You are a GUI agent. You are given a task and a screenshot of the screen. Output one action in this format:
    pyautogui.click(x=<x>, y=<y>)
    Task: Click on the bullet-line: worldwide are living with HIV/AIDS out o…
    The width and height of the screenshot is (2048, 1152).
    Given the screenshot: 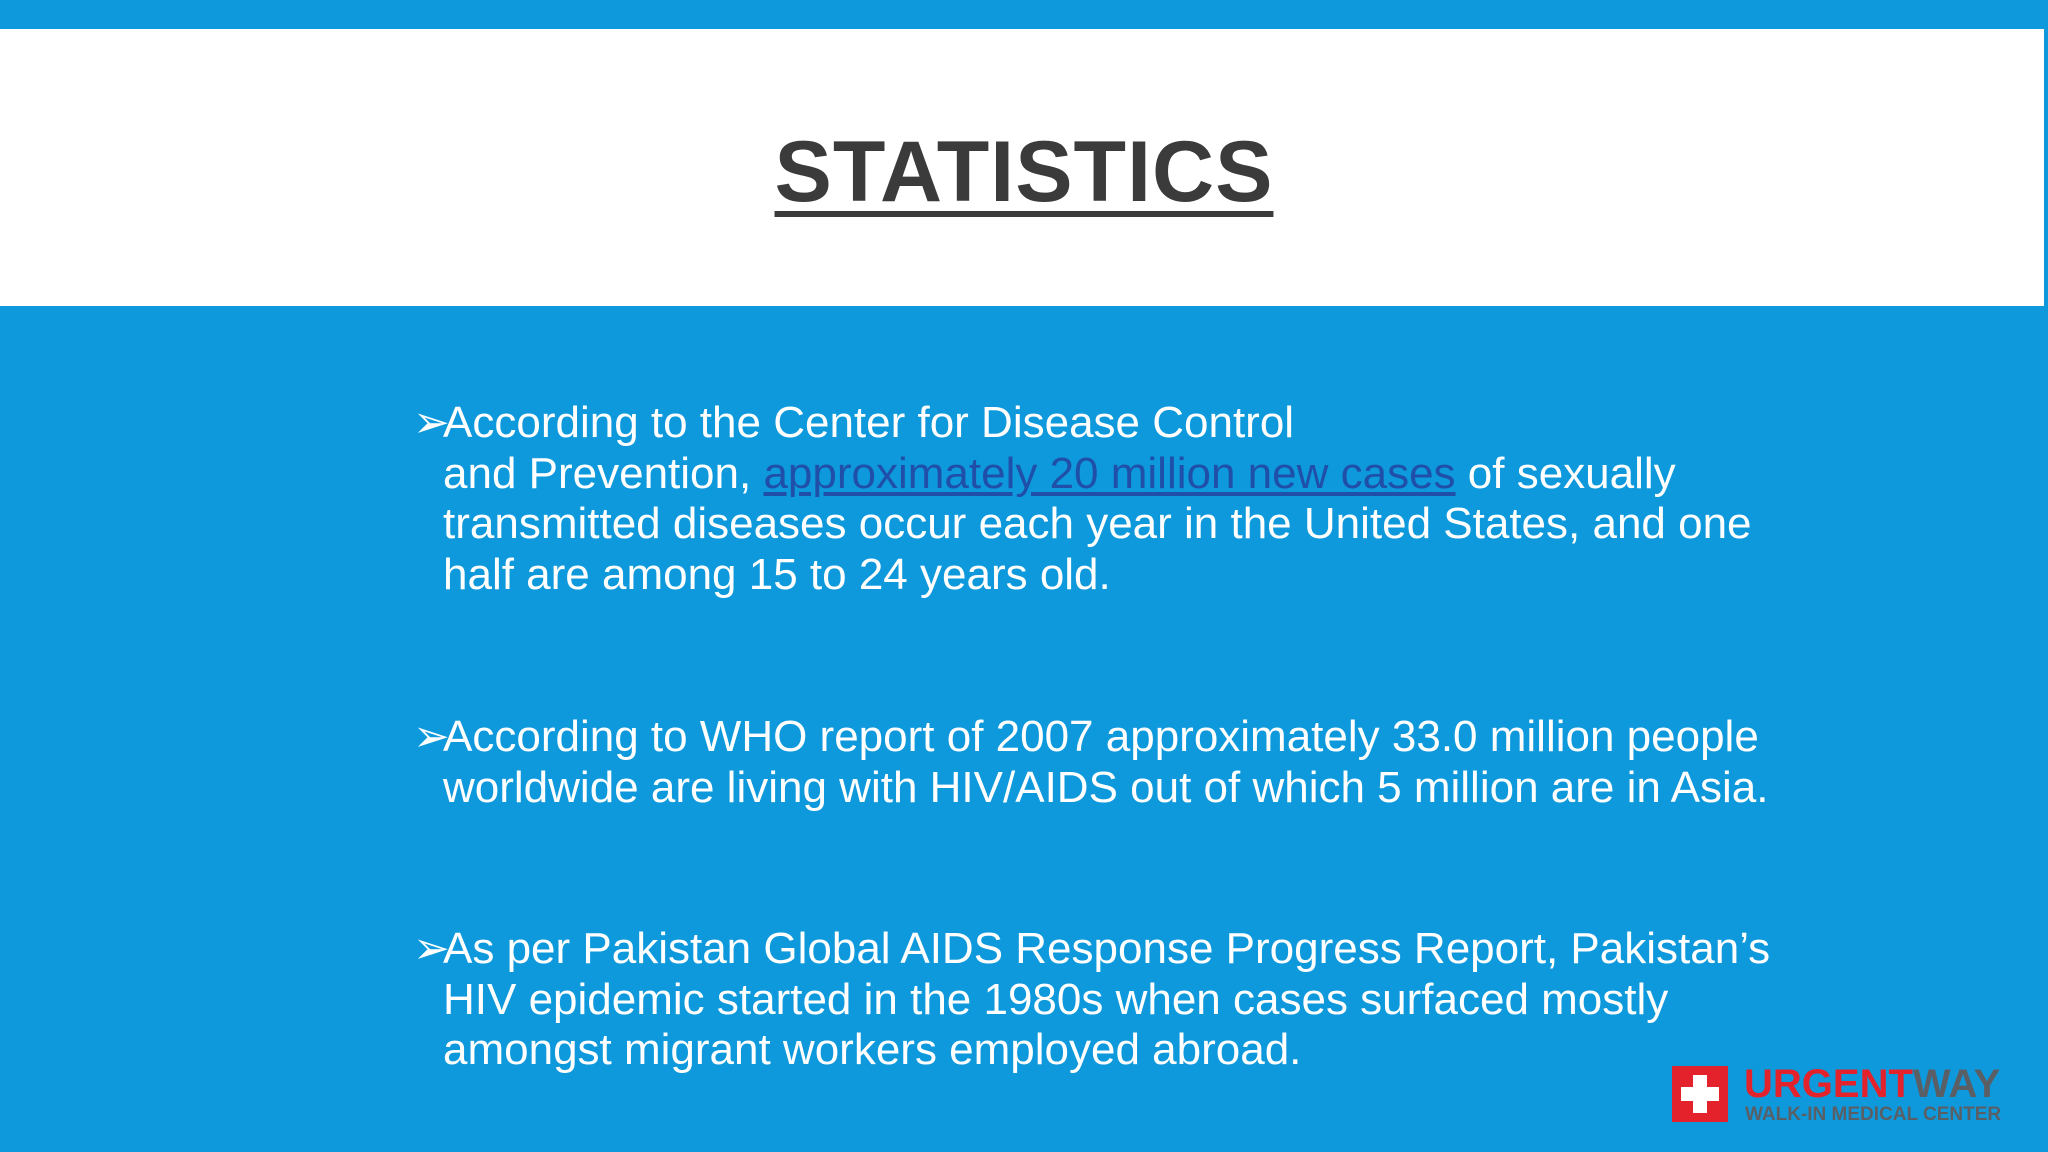 What is the action you would take?
    pyautogui.click(x=1106, y=787)
    